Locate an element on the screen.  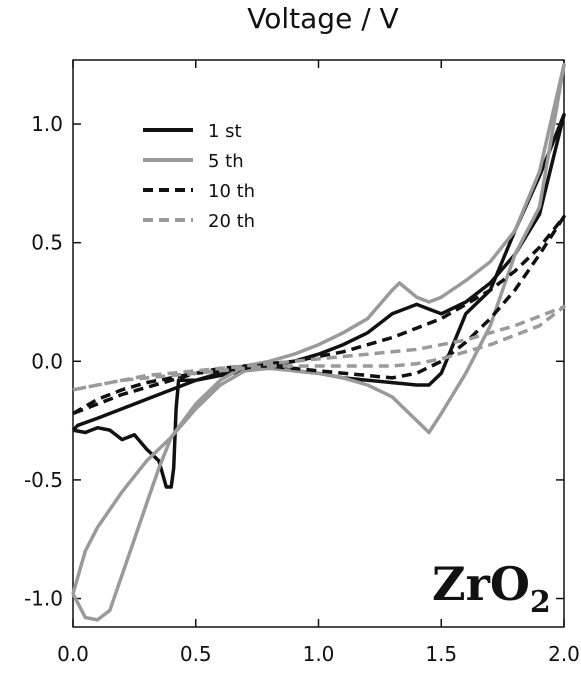
legend-label: 1 st is located at coordinates (225, 131).